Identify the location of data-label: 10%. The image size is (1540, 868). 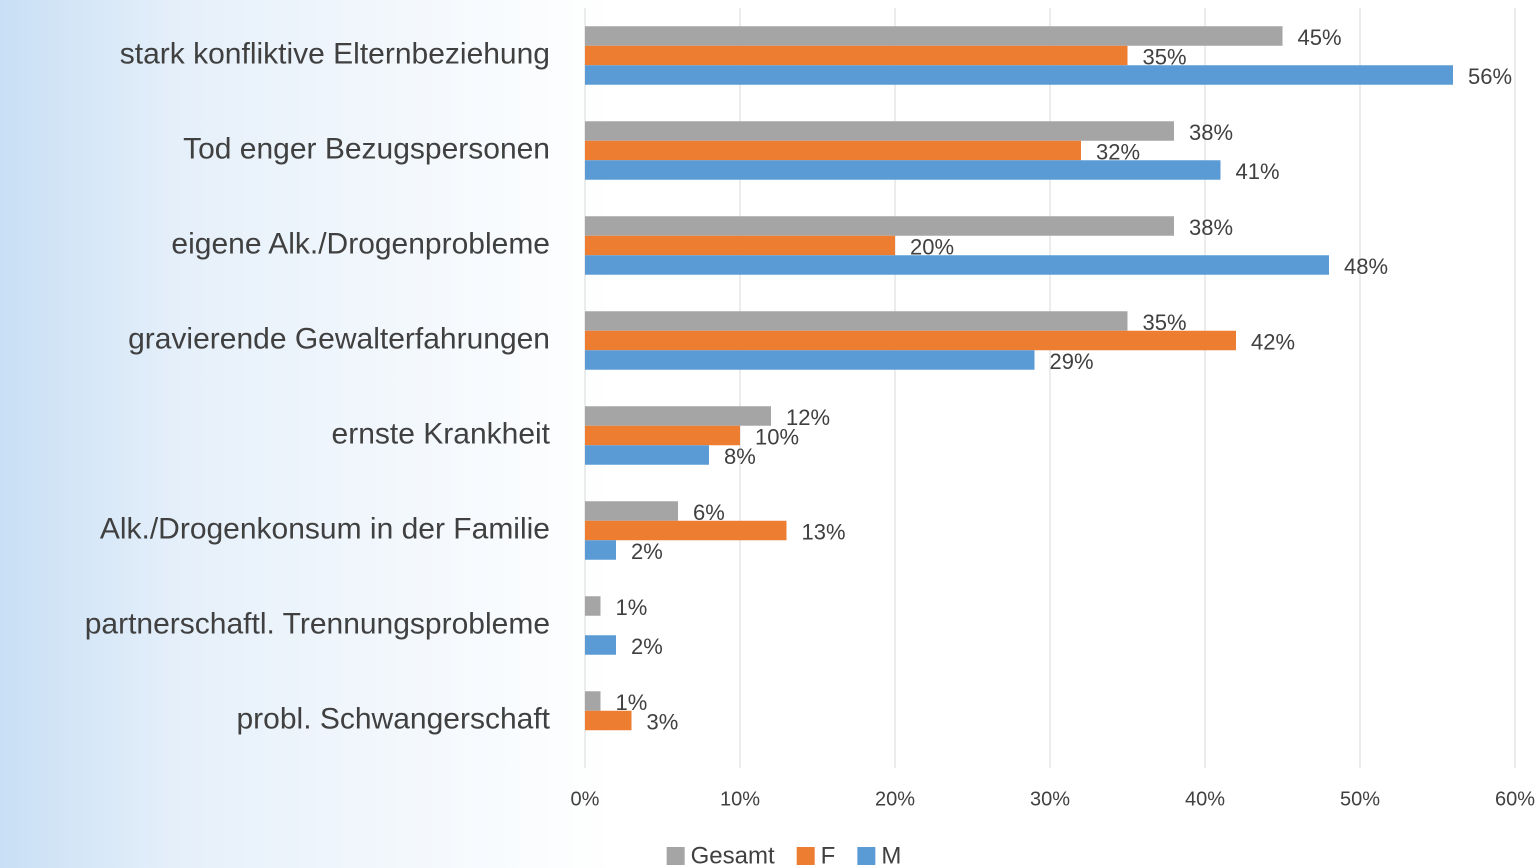
(777, 436).